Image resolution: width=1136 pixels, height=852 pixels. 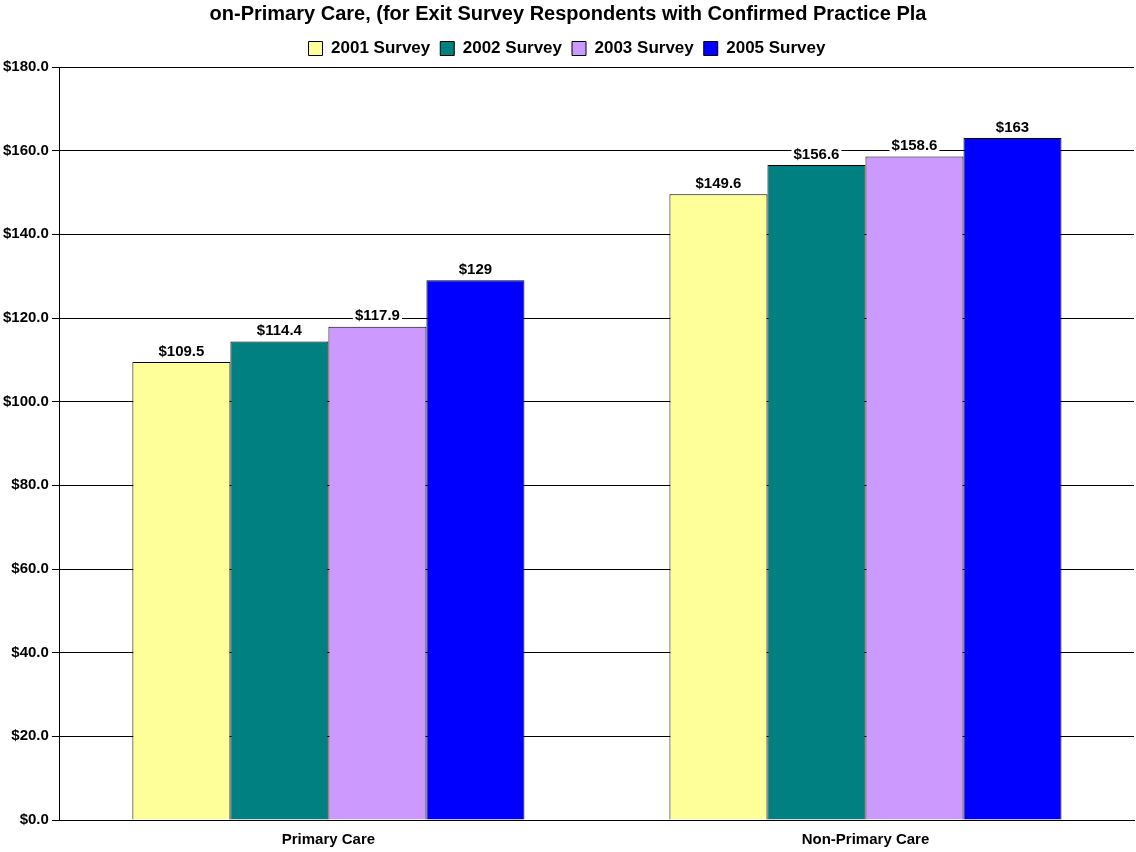 I want to click on x-tick-label: Primary Care, so click(x=328, y=839).